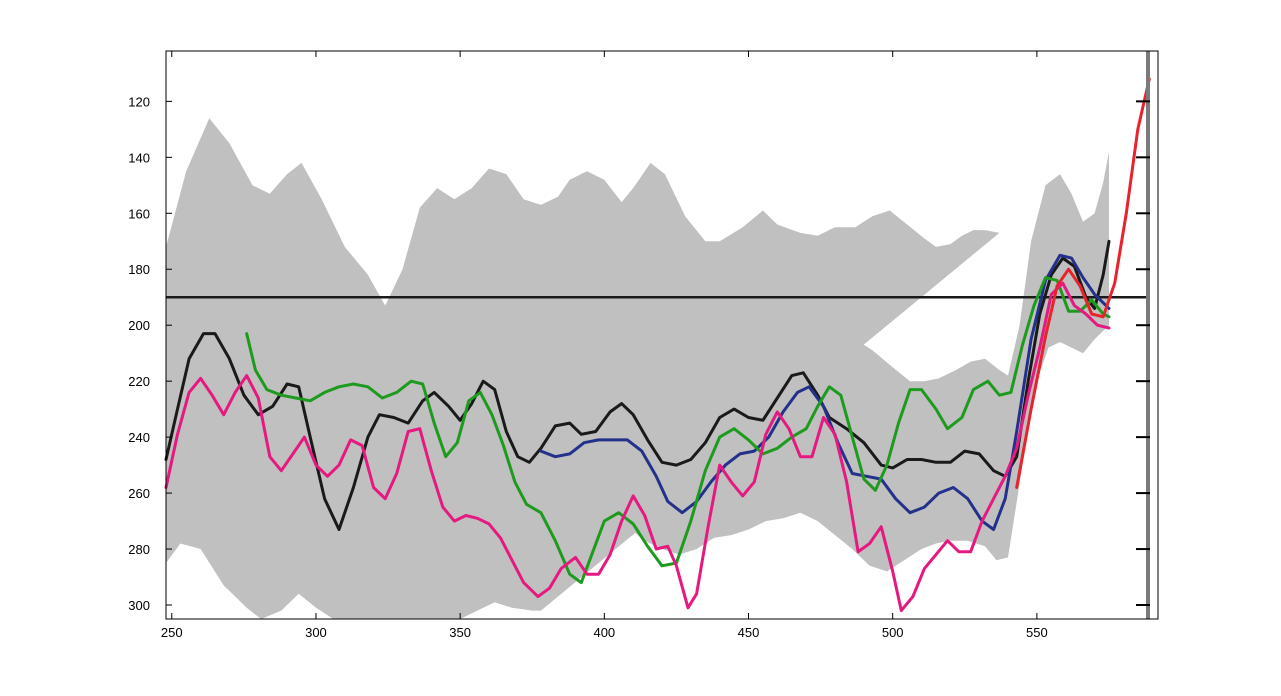  I want to click on y-tick-label: 140, so click(139, 157).